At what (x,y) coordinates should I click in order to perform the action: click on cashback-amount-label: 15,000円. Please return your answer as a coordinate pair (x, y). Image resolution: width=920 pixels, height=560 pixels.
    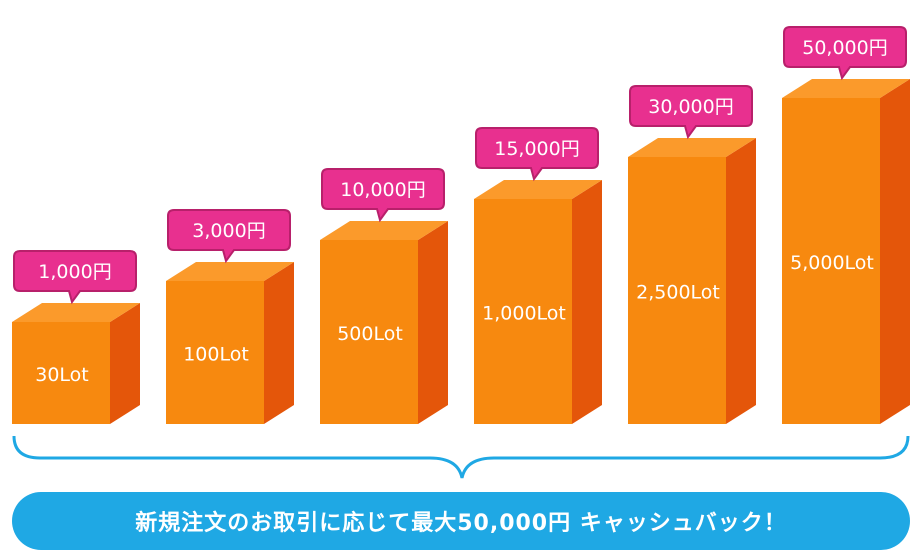
    Looking at the image, I should click on (536, 149).